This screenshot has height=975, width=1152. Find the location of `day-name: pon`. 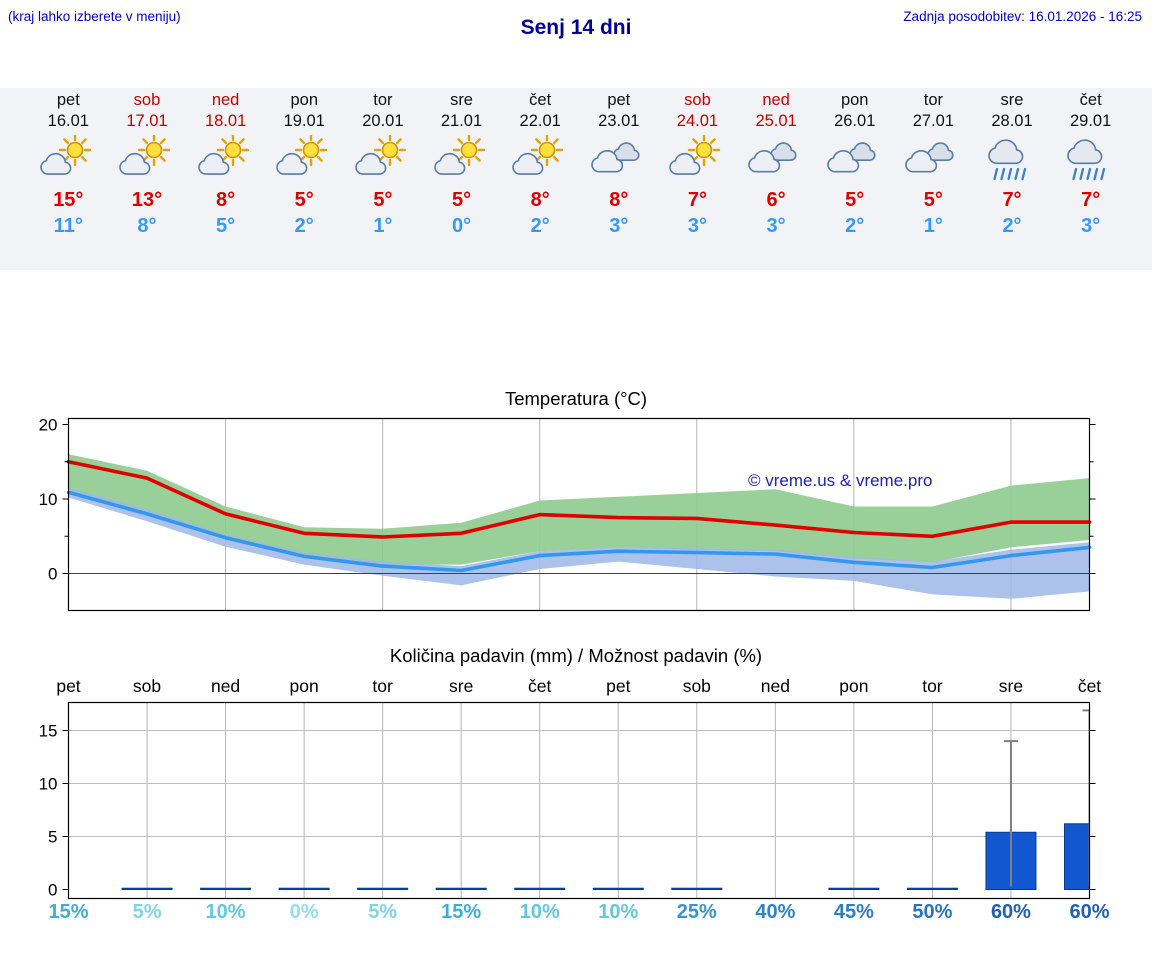

day-name: pon is located at coordinates (304, 100).